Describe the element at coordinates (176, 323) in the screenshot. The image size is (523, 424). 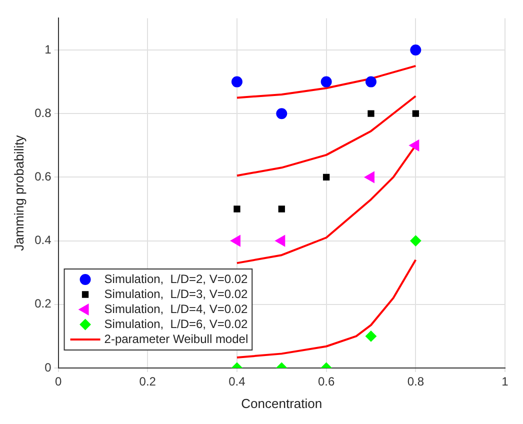
I see `legend-label: Simulation, L/D=6, V=0.02` at that location.